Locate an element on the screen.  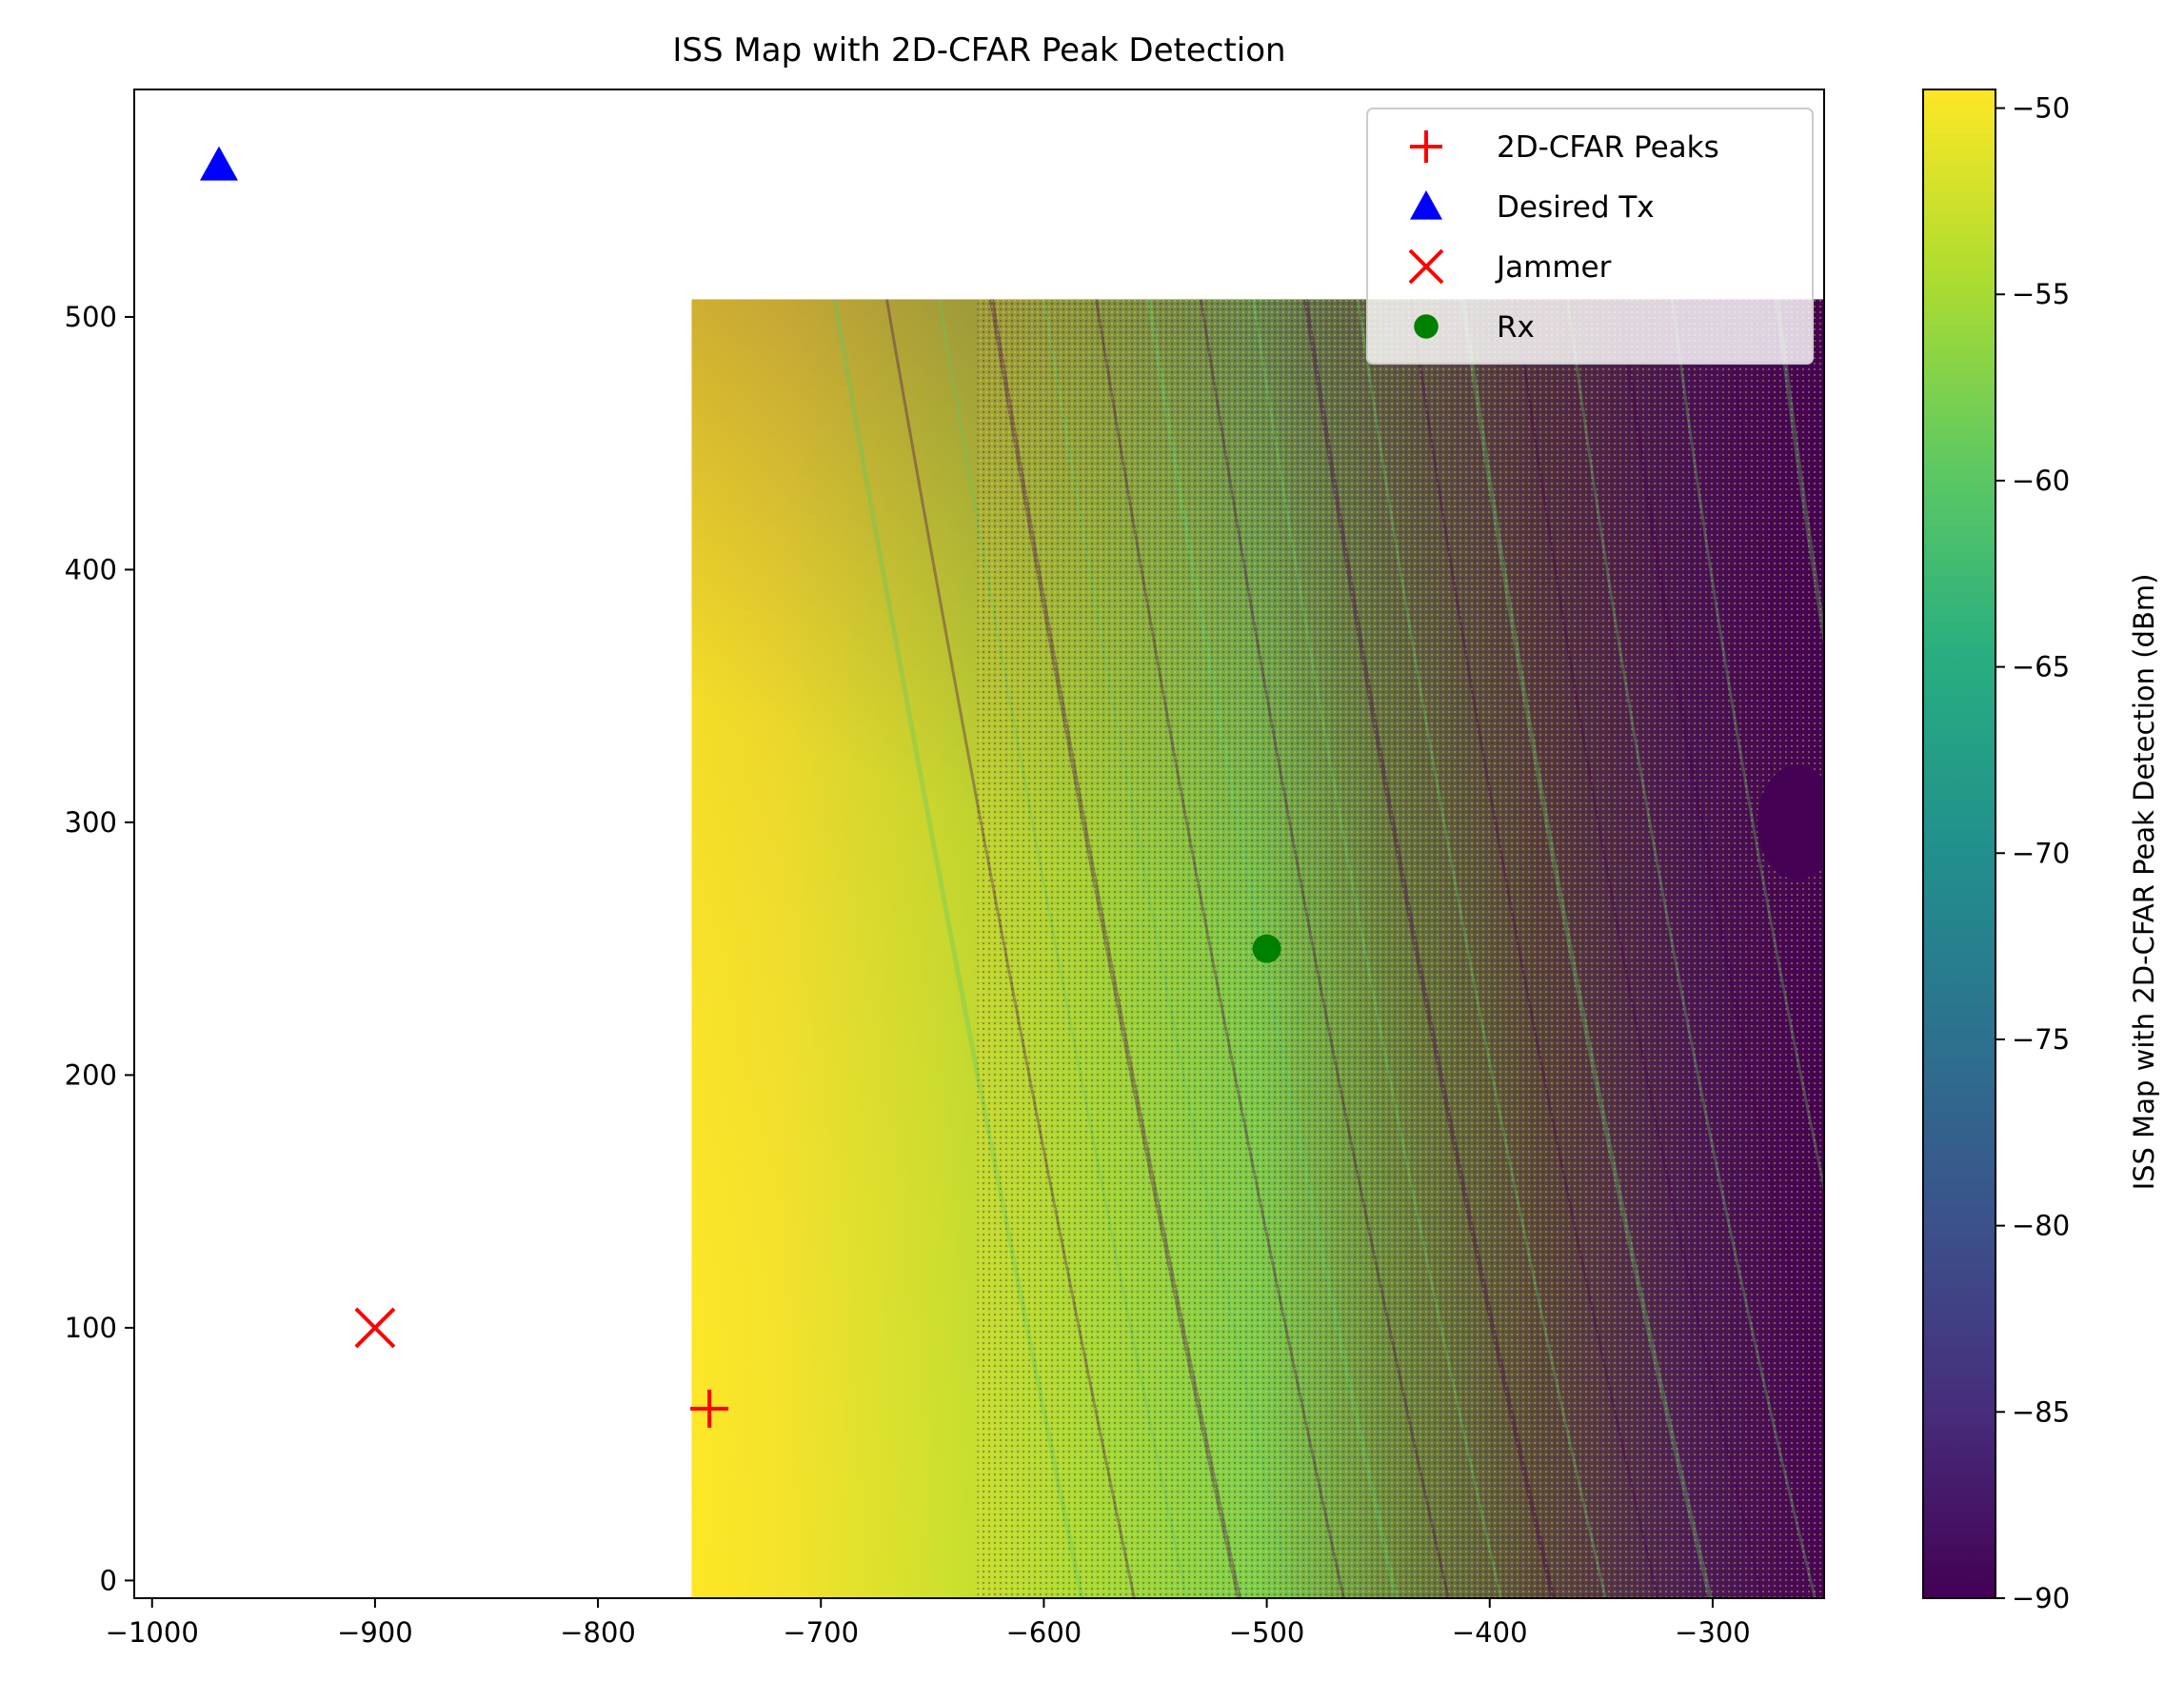
legend-box is located at coordinates (1590, 236).